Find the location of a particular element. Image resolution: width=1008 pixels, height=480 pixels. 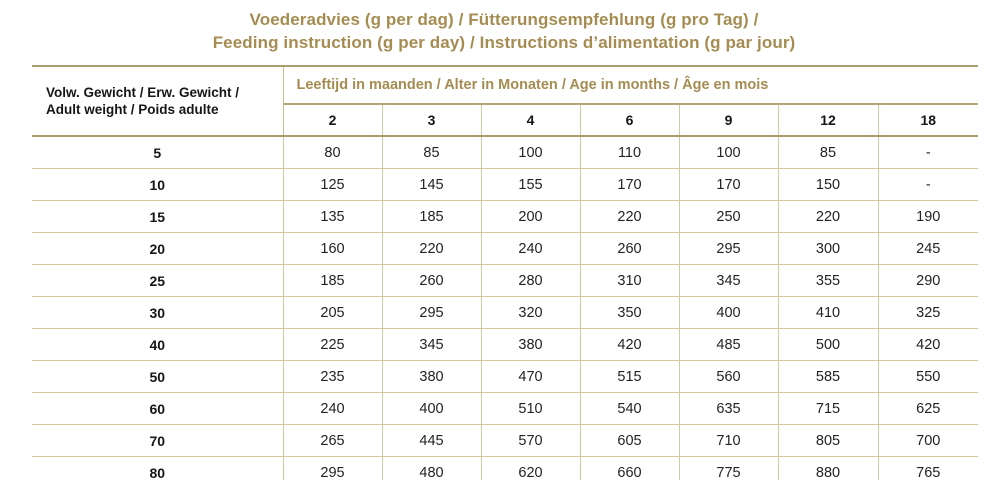

value-cell: 625 is located at coordinates (928, 408).